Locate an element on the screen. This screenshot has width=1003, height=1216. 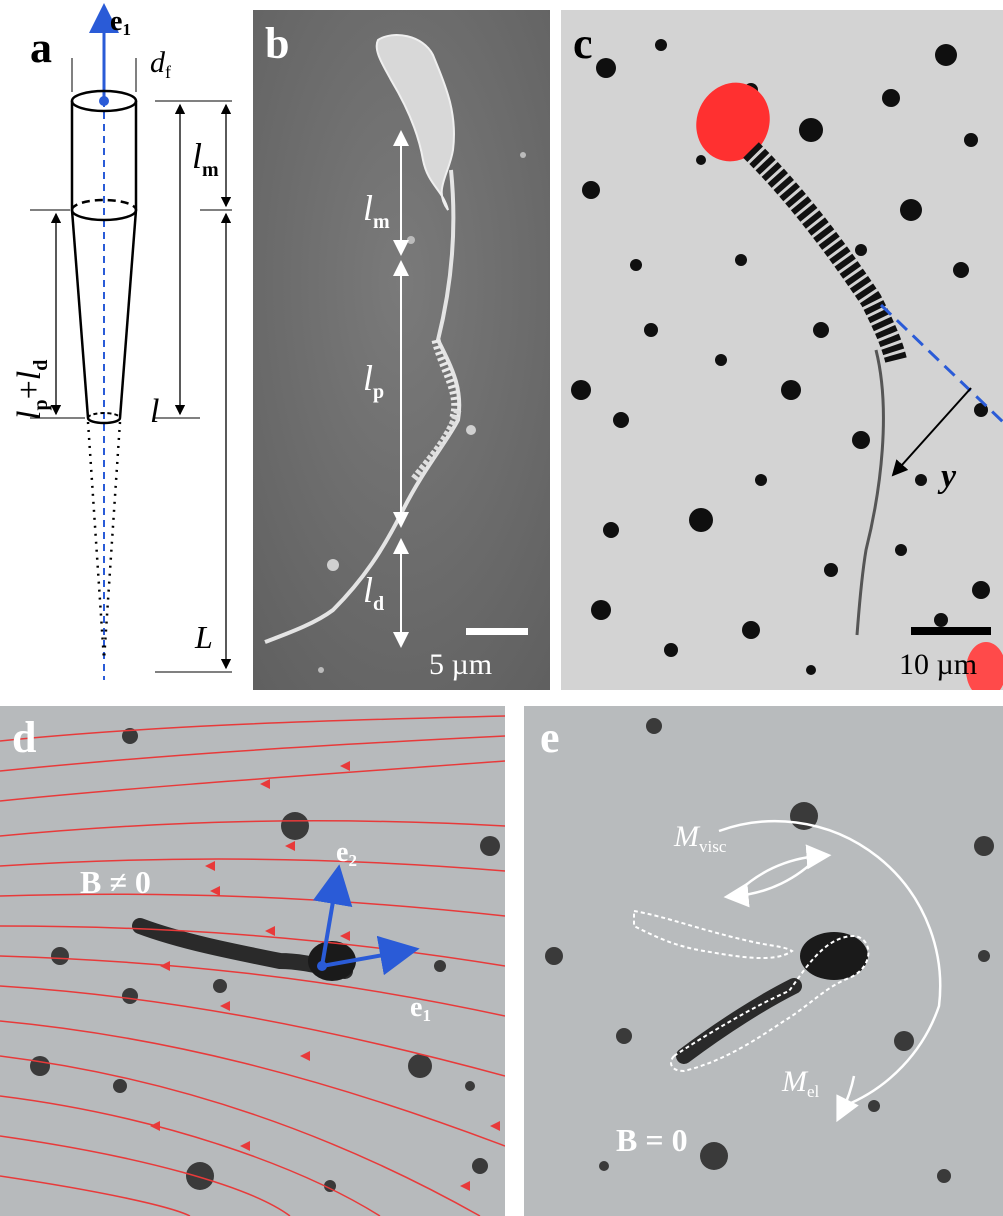
scale-label: 10 µm is located at coordinates (938, 664).